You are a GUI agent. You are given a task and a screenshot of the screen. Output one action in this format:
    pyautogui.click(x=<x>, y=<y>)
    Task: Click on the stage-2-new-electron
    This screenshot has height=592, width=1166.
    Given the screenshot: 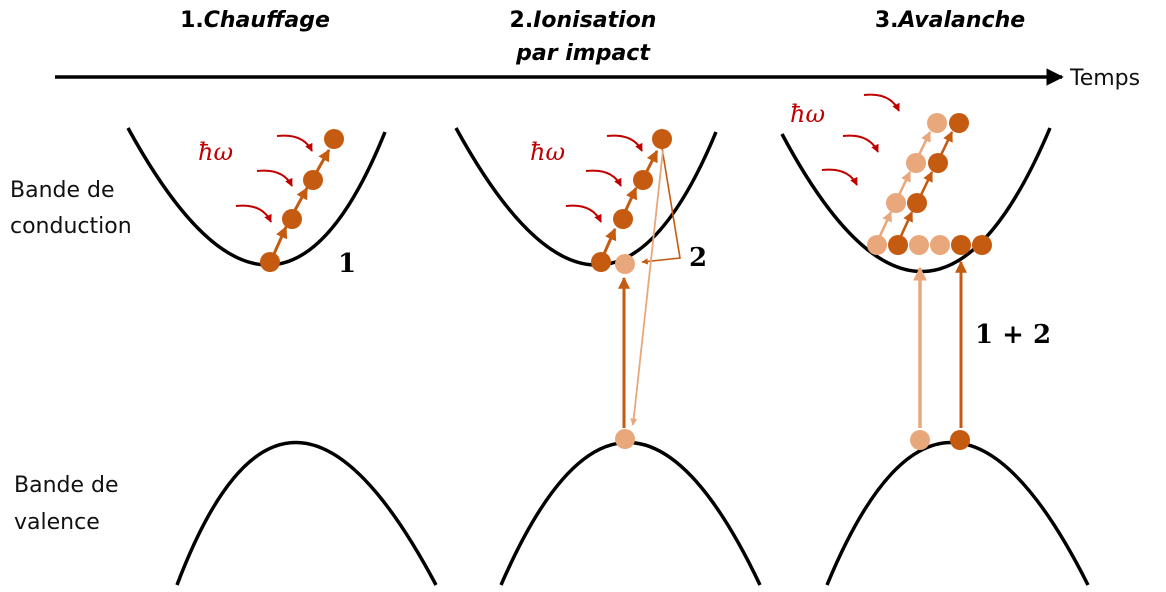 What is the action you would take?
    pyautogui.click(x=625, y=264)
    